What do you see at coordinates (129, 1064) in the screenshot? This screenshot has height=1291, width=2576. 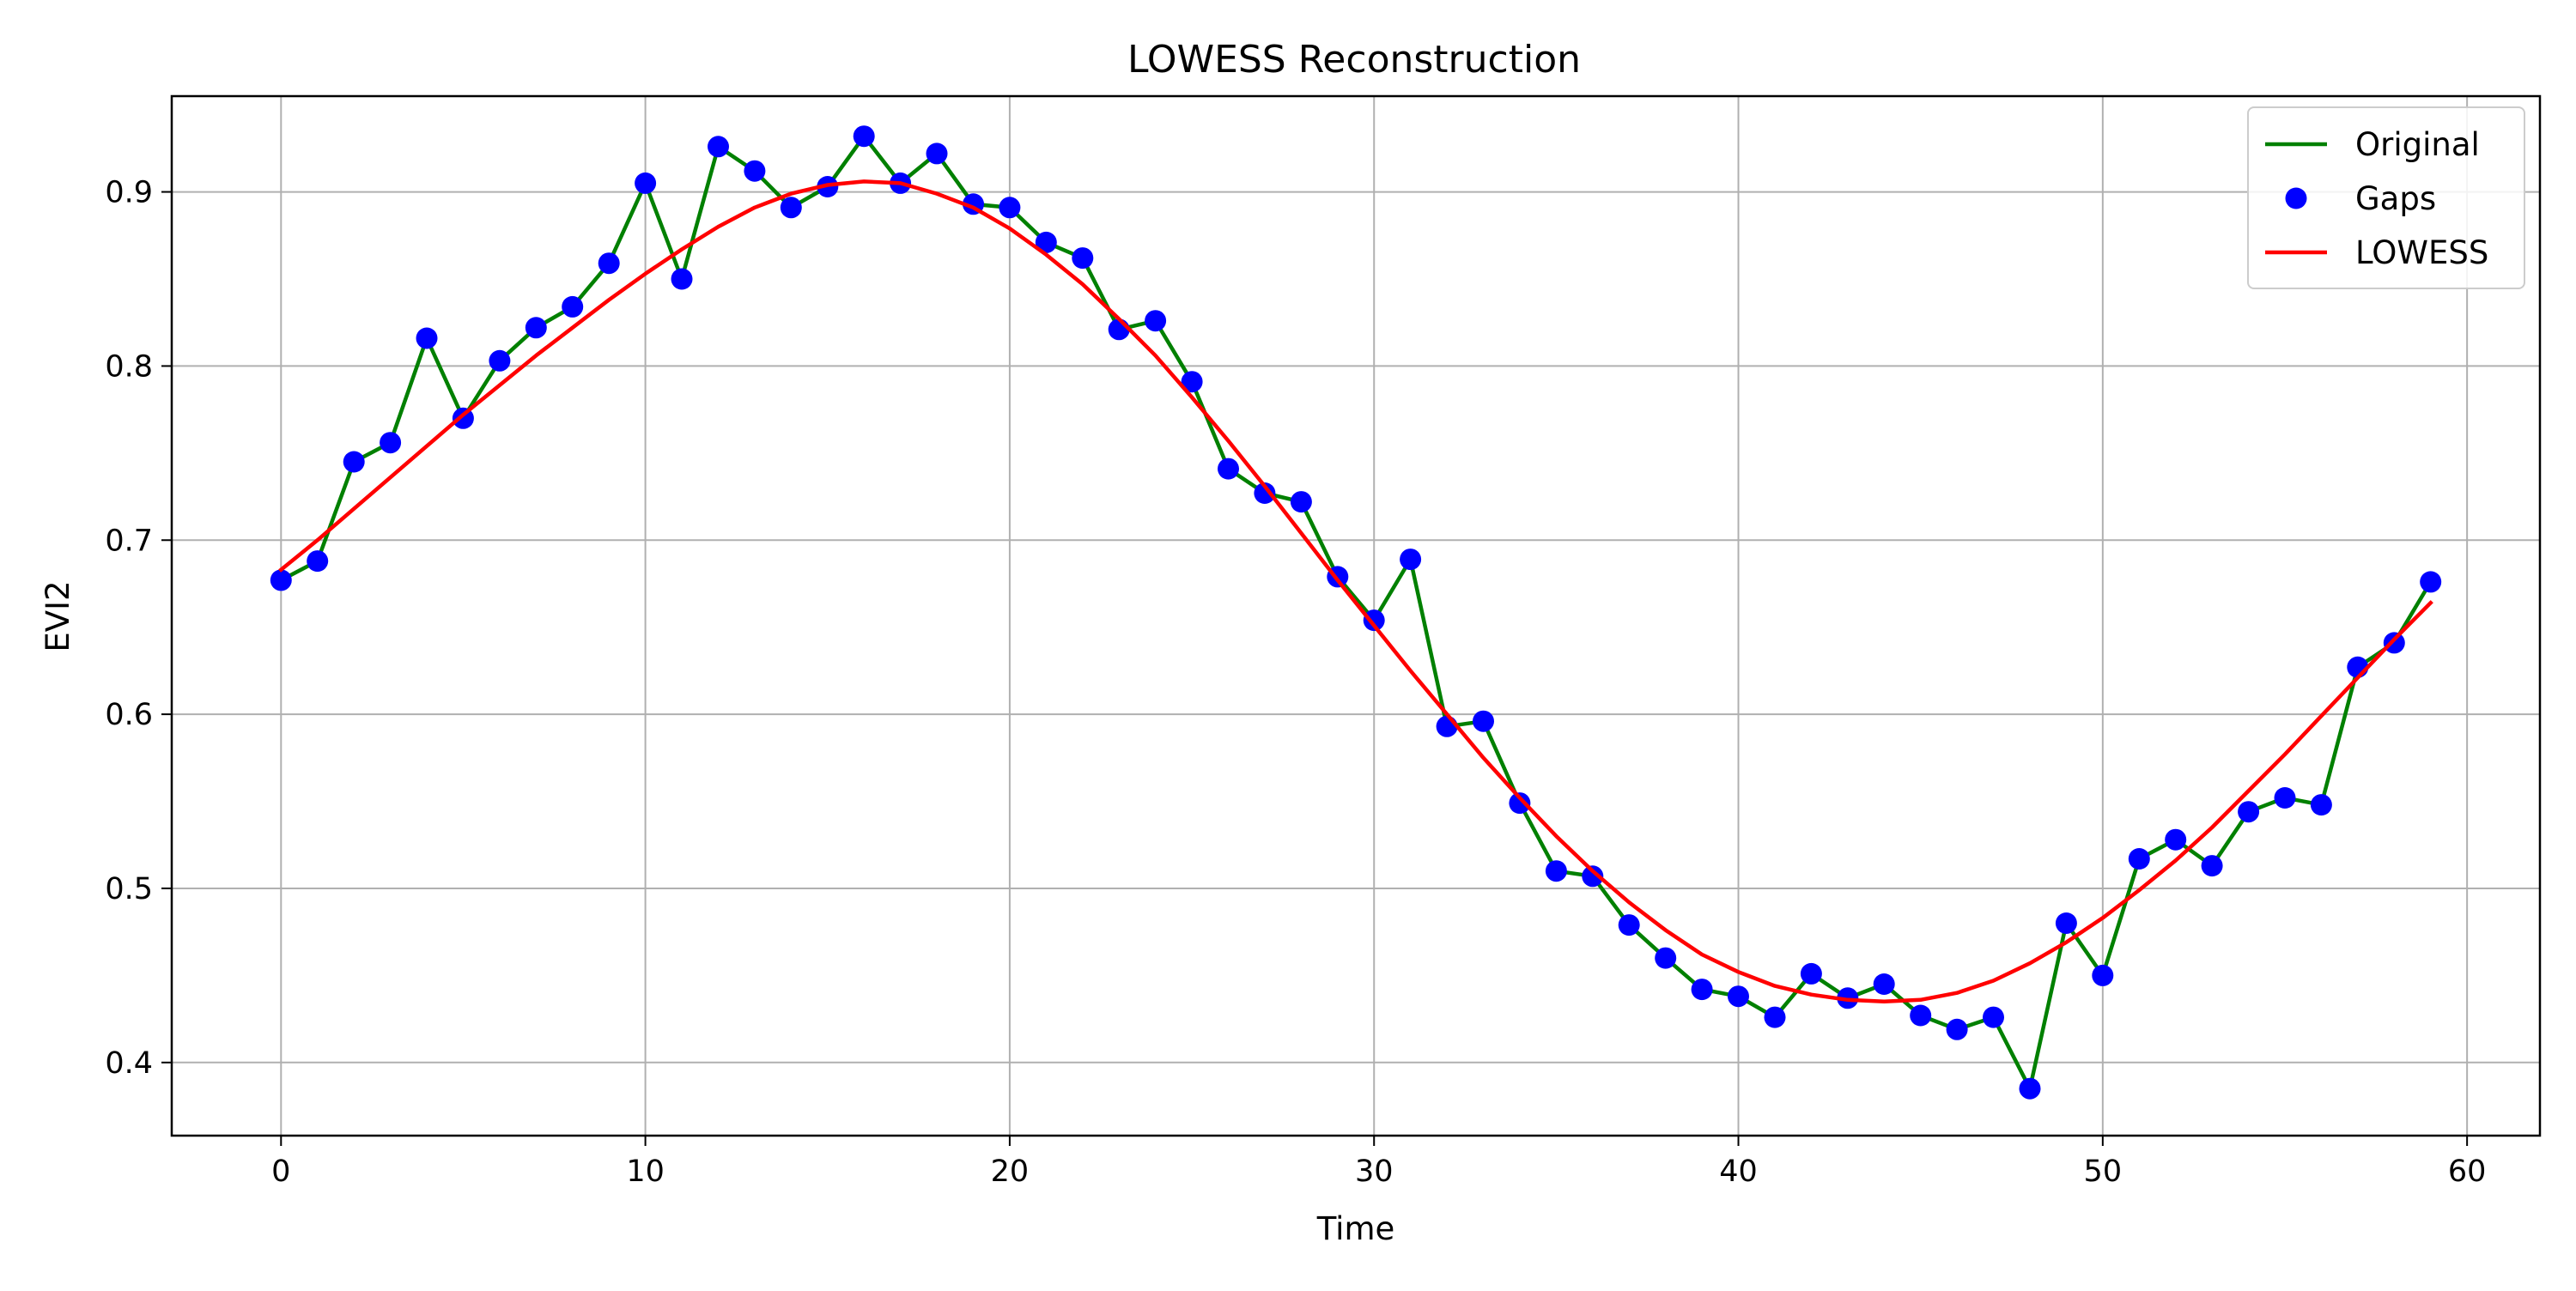 I see `y-tick-label: 0.4` at bounding box center [129, 1064].